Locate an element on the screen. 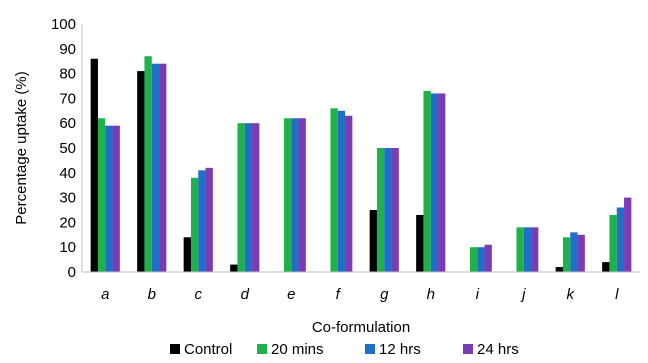  y-tick-label: 30 is located at coordinates (67, 198).